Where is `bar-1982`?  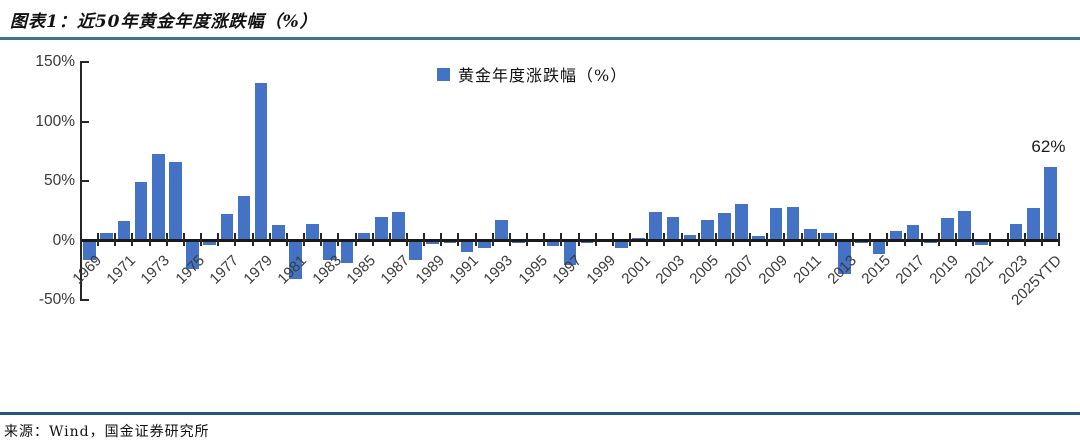 bar-1982 is located at coordinates (312, 232).